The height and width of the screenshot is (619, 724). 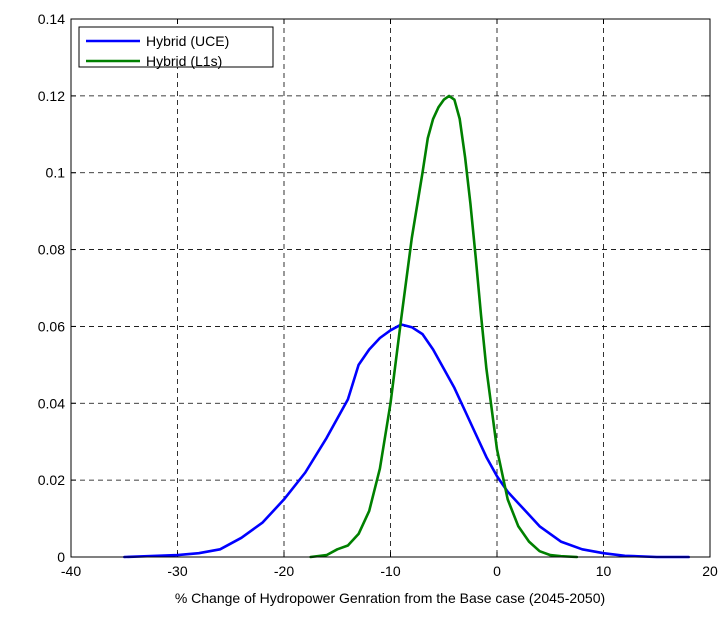 I want to click on y-tick-label: 0, so click(x=61, y=557).